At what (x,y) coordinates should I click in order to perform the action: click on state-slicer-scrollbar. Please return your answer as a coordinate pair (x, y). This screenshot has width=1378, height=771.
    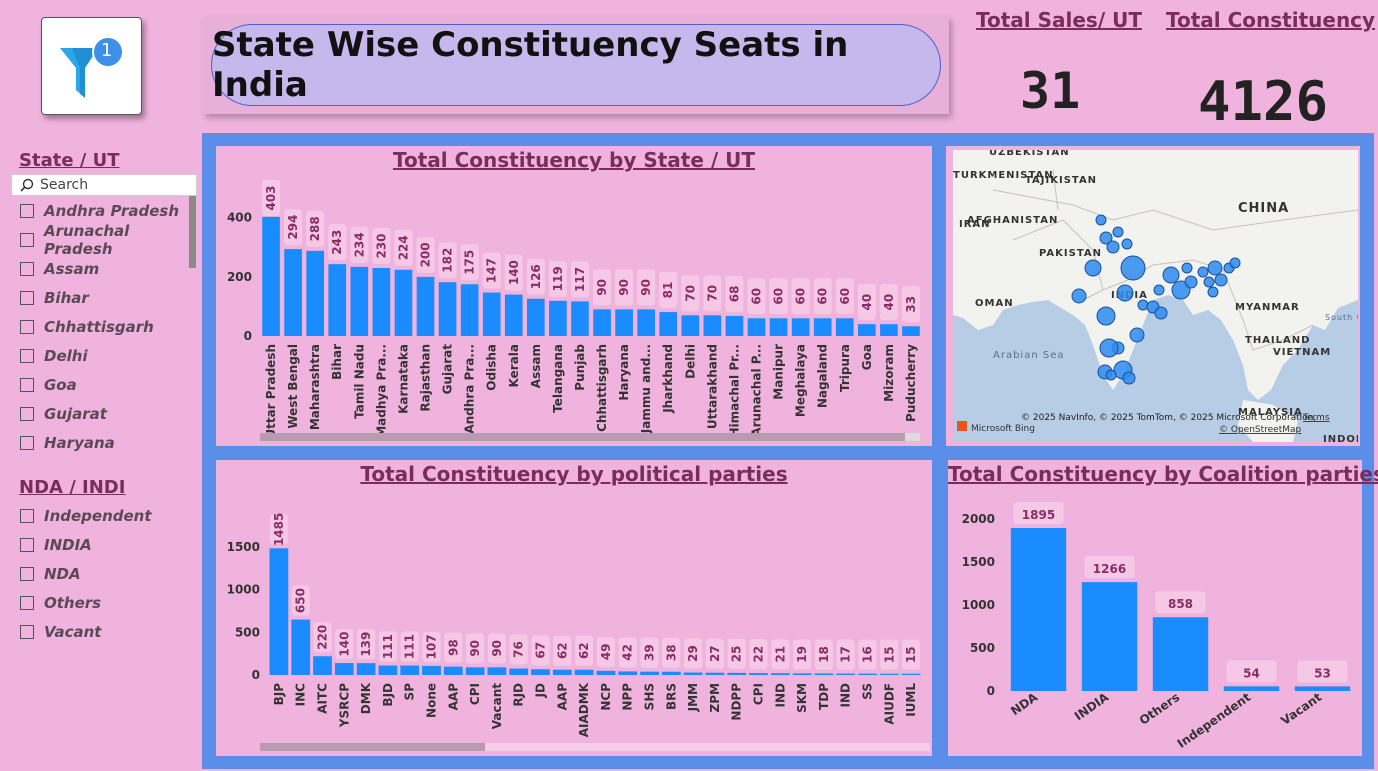
    Looking at the image, I should click on (192, 232).